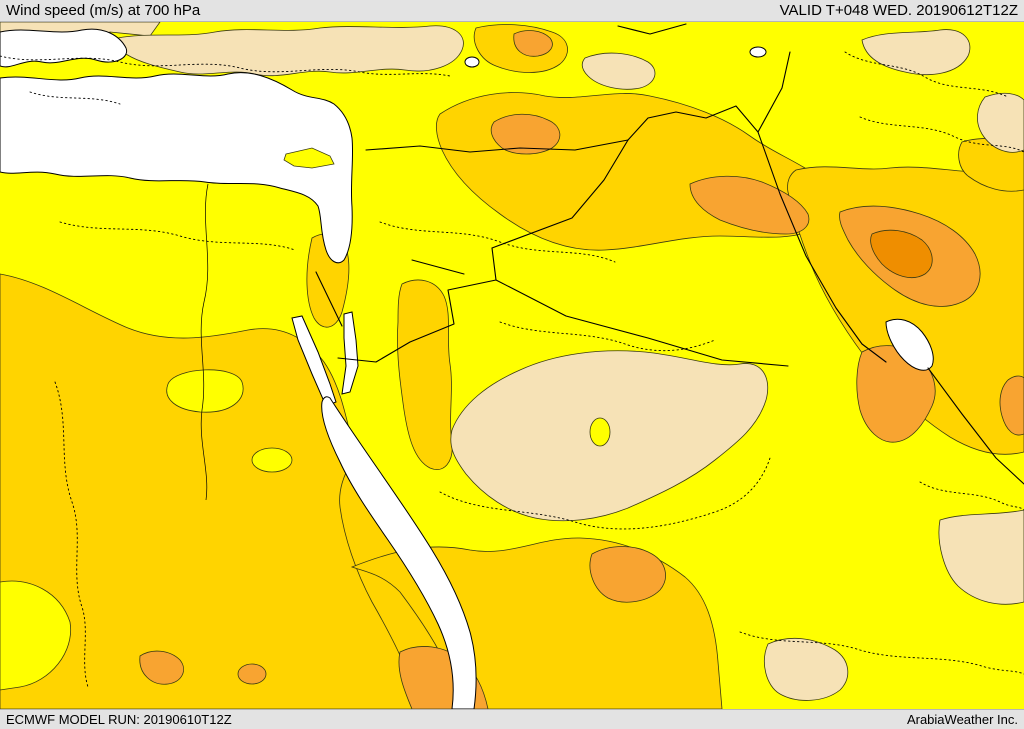  What do you see at coordinates (204, 342) in the screenshot?
I see `nile-river` at bounding box center [204, 342].